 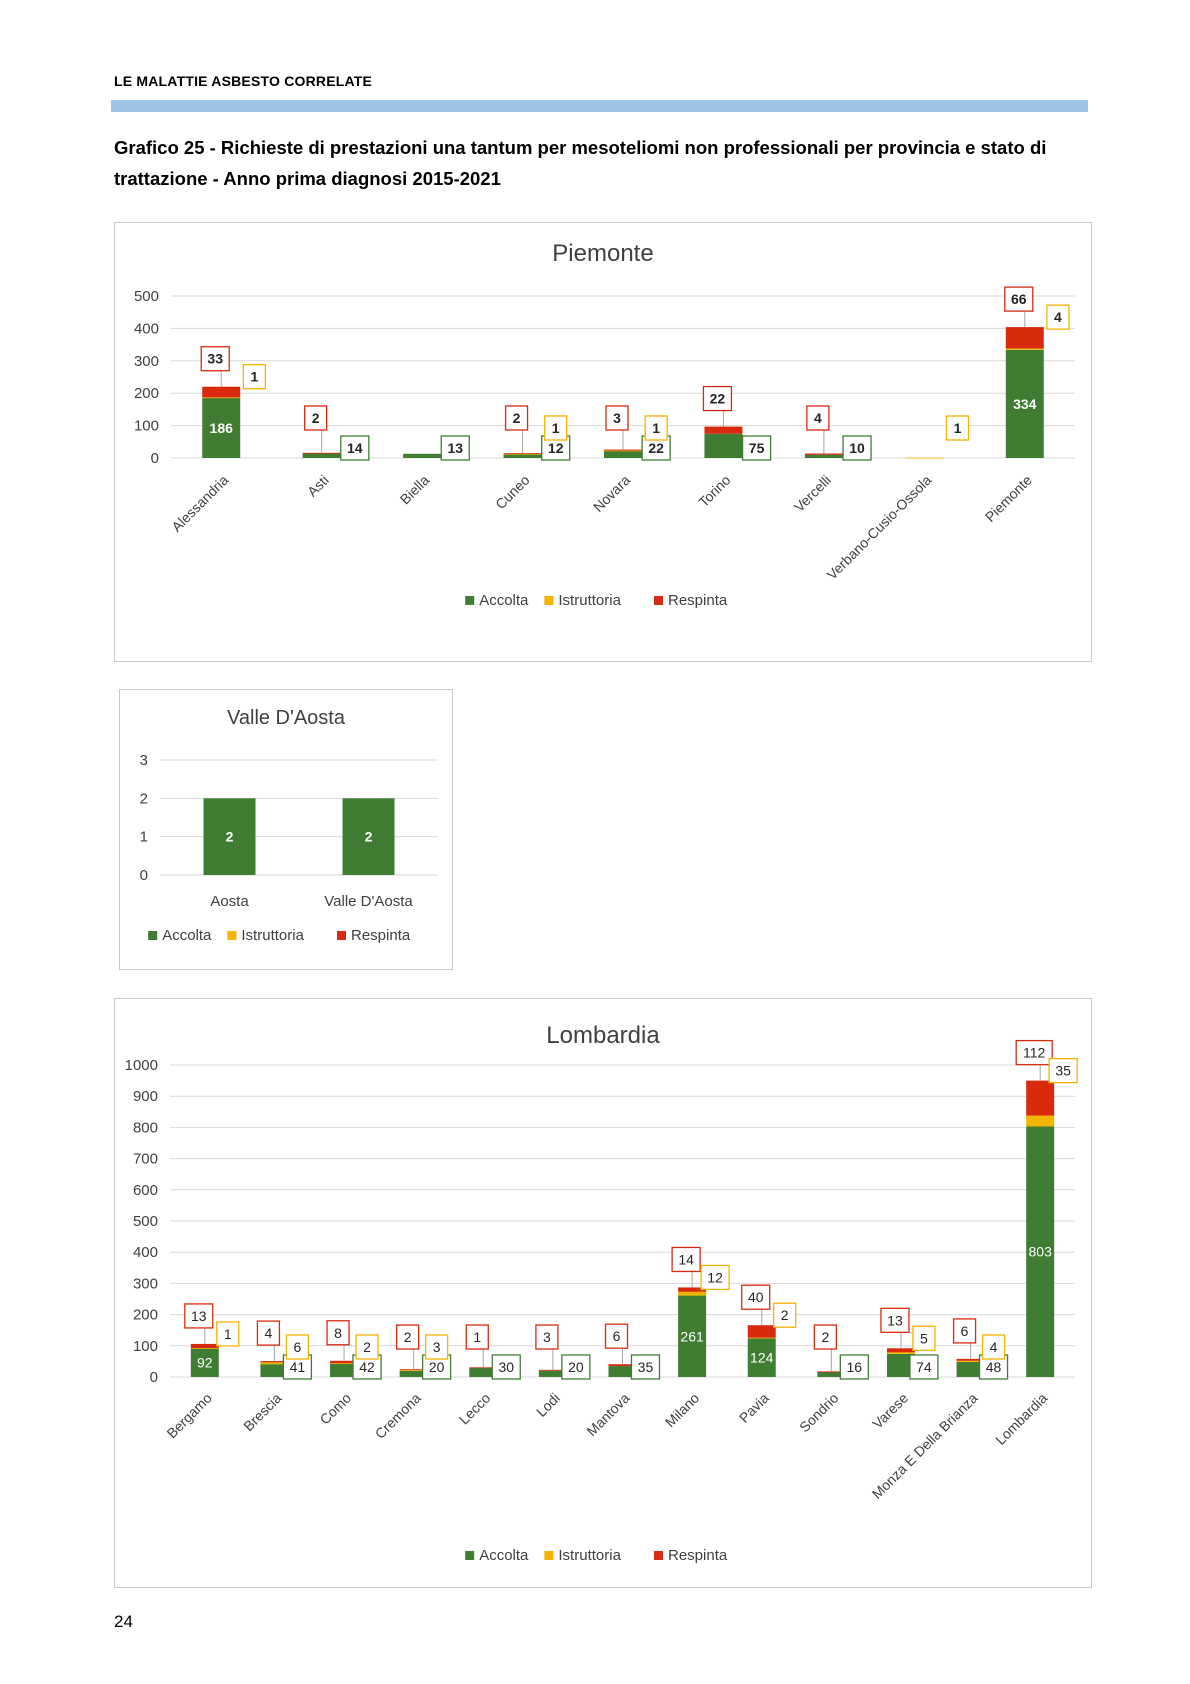 I want to click on data-label-istruttoria-brescia: 6, so click(x=297, y=1347).